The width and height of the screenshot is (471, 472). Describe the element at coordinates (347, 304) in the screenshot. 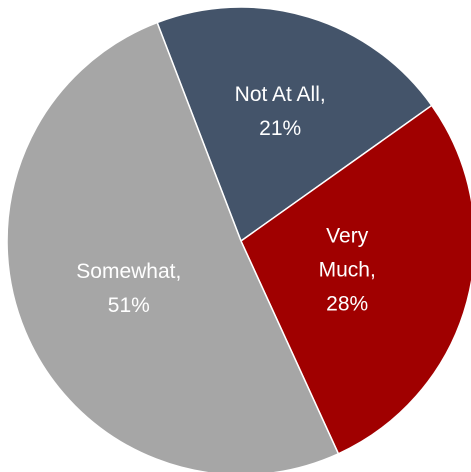

I see `pie-label-line: 28%` at that location.